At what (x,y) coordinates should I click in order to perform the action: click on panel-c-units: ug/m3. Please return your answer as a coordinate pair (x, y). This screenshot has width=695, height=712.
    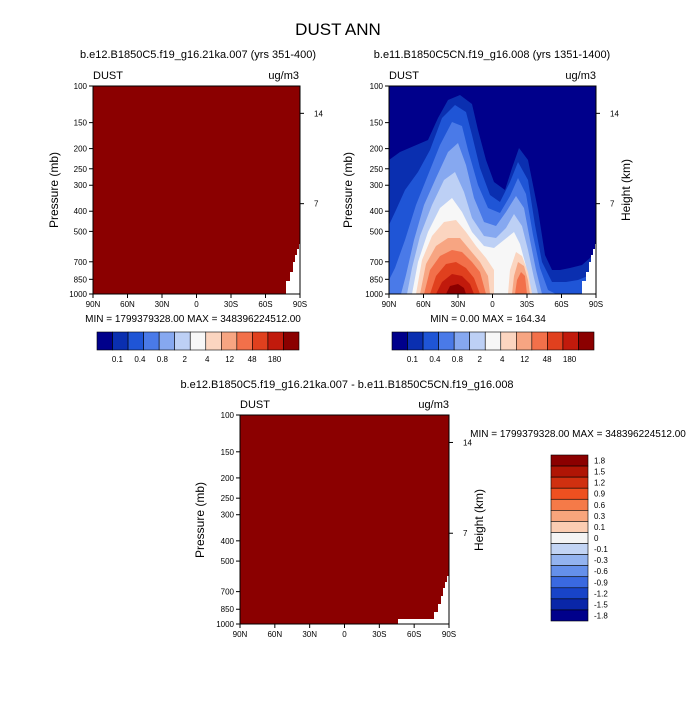
    Looking at the image, I should click on (433, 405).